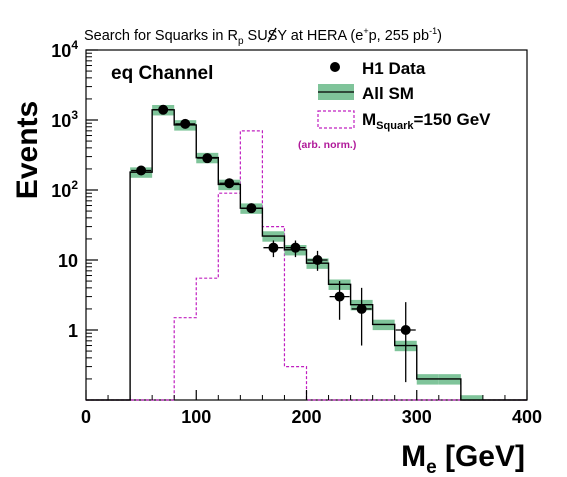 The width and height of the screenshot is (567, 477). Describe the element at coordinates (27, 150) in the screenshot. I see `y-axis-title: Events` at that location.